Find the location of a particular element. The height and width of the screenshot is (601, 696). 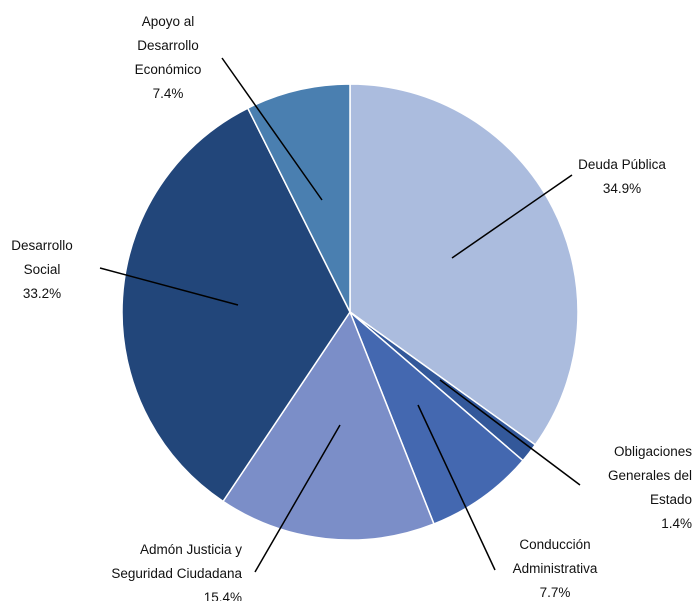

category-label: Admón Justicia y Seguridad Ciudadana is located at coordinates (176, 561).